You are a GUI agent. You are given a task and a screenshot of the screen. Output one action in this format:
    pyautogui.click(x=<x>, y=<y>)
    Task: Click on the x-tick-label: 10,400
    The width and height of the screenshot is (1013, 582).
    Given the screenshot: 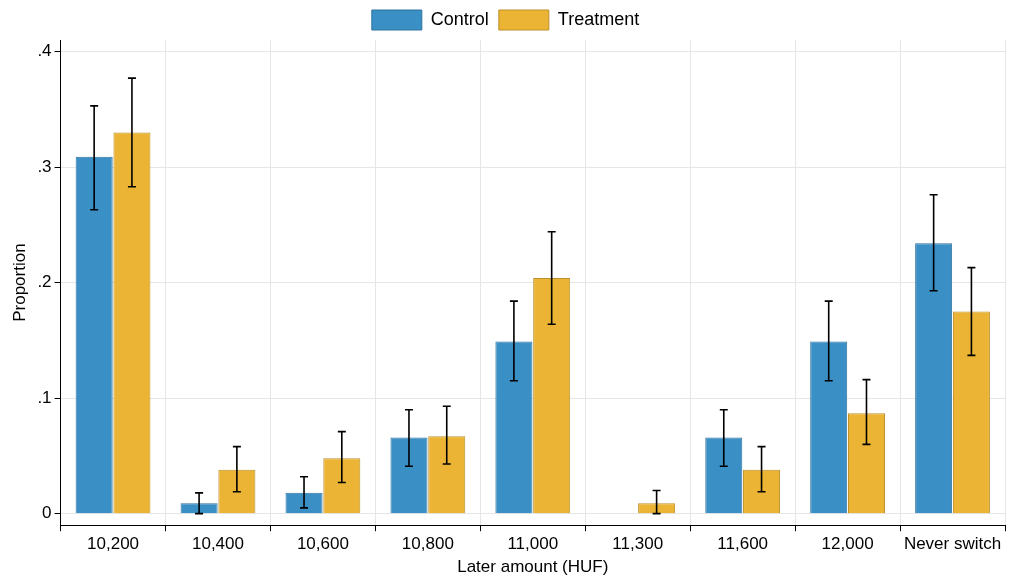 What is the action you would take?
    pyautogui.click(x=217, y=544)
    